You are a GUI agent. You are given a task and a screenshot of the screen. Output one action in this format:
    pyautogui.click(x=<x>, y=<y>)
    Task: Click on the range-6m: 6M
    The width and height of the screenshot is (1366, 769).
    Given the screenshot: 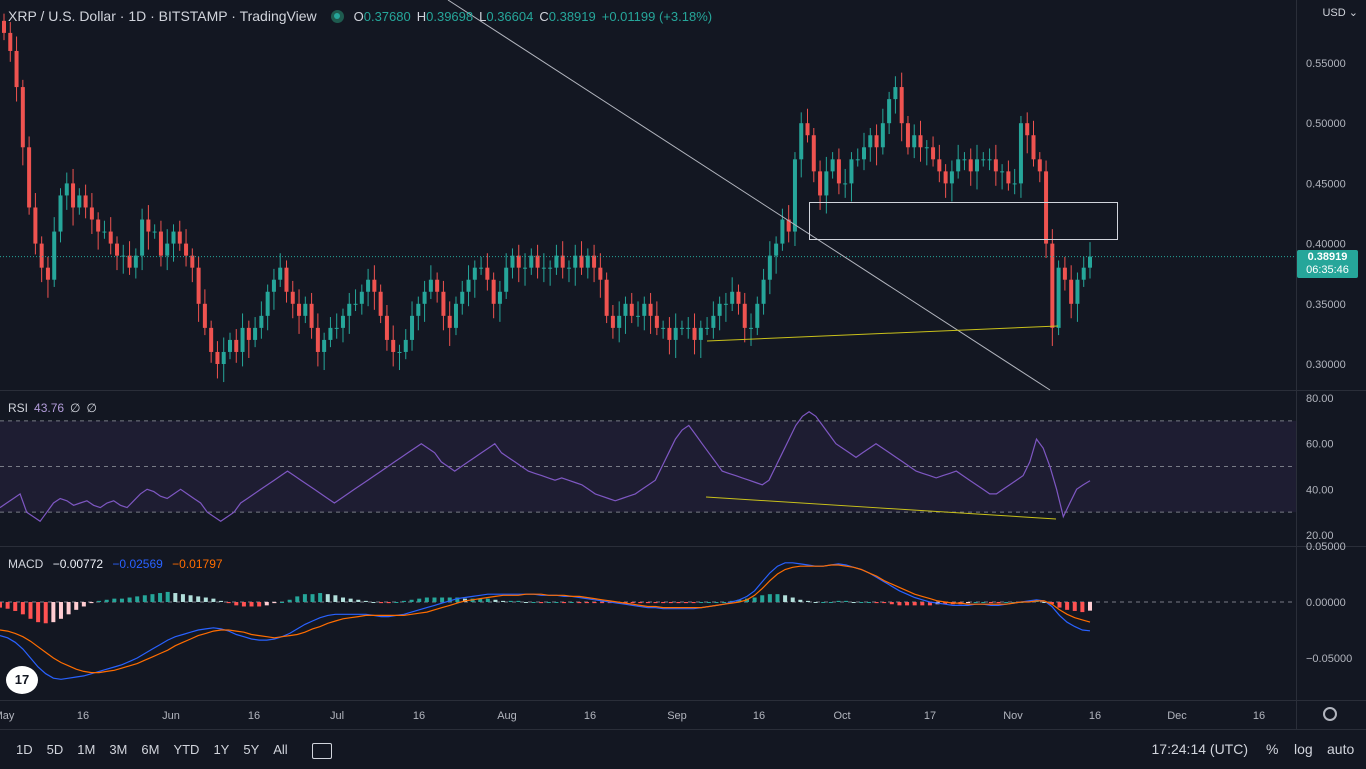 What is the action you would take?
    pyautogui.click(x=150, y=749)
    